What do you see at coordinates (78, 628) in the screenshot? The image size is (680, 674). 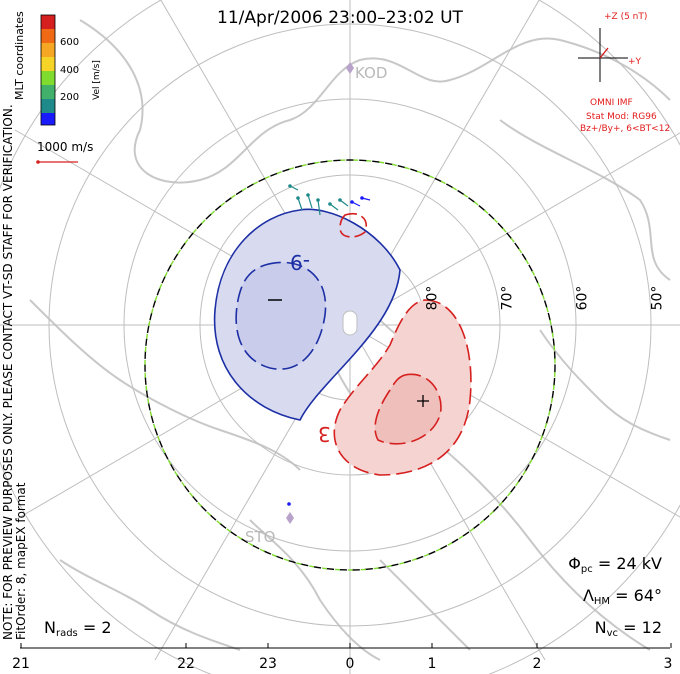 I see `stat-n-rads: Nrads = 2` at bounding box center [78, 628].